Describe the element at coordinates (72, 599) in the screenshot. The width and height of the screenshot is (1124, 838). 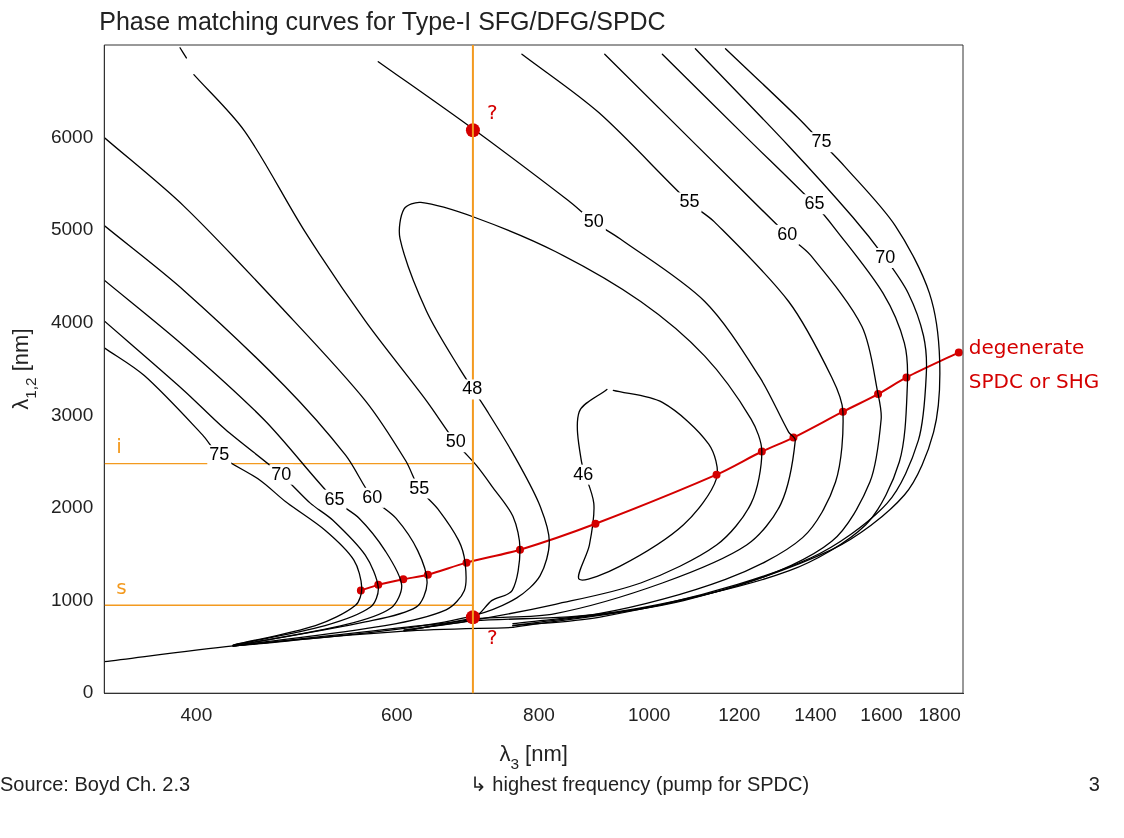
I see `y-tick-label: 1000` at that location.